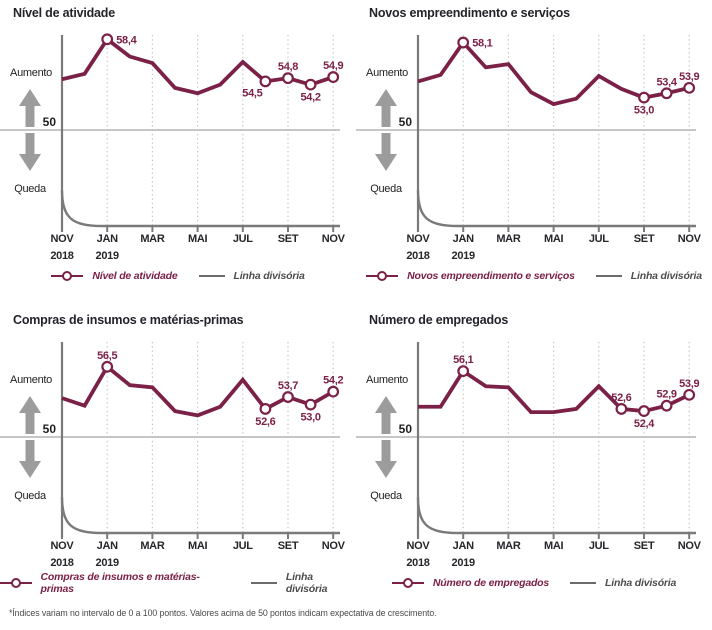 The image size is (712, 630). I want to click on data-point-label: 52,9, so click(666, 395).